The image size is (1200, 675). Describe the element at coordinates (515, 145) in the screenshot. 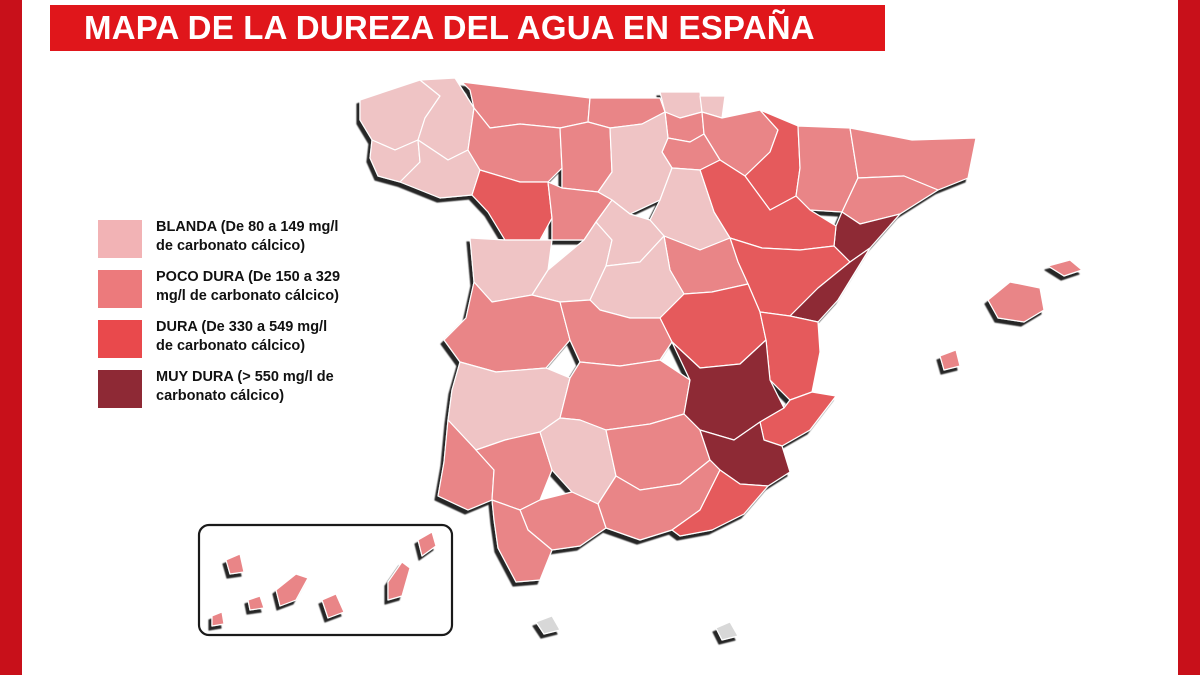

I see `province-leon` at that location.